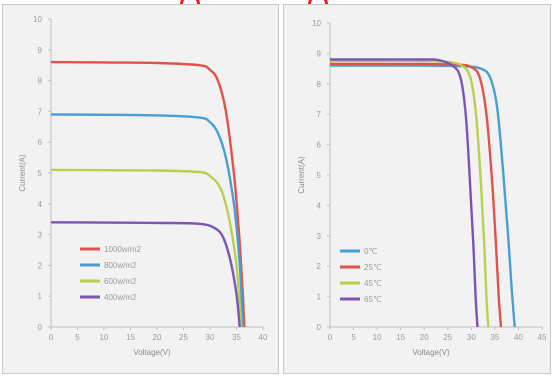 The height and width of the screenshot is (378, 553). I want to click on legend-label: 25℃, so click(373, 267).